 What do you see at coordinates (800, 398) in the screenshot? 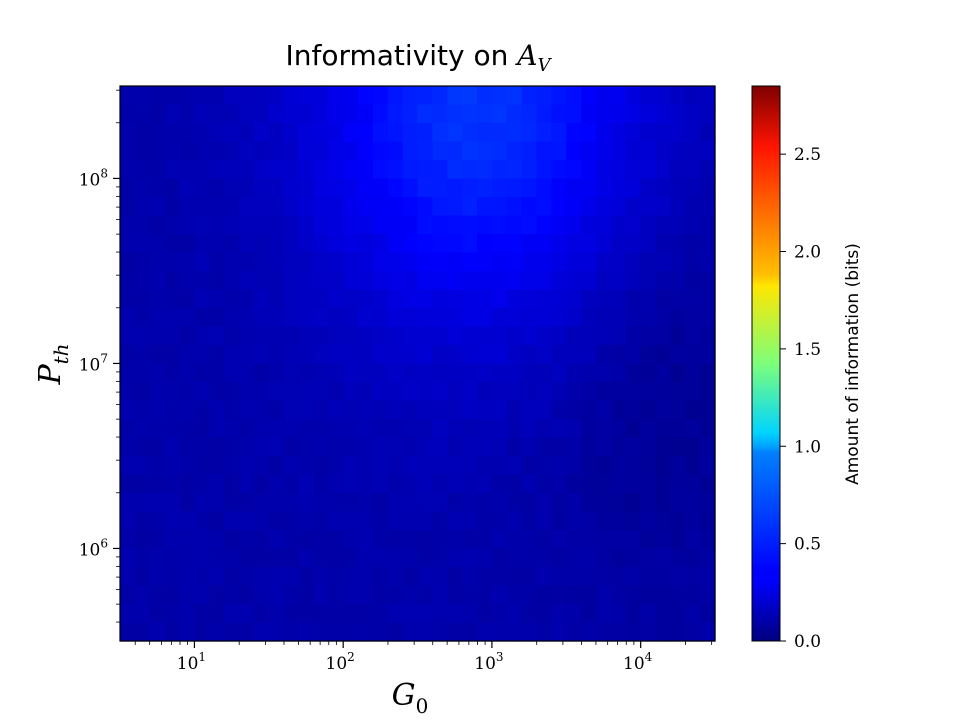
I see `colorbar-ticks: 0.0 0.5 1.0 1.5 2.0 2.5` at bounding box center [800, 398].